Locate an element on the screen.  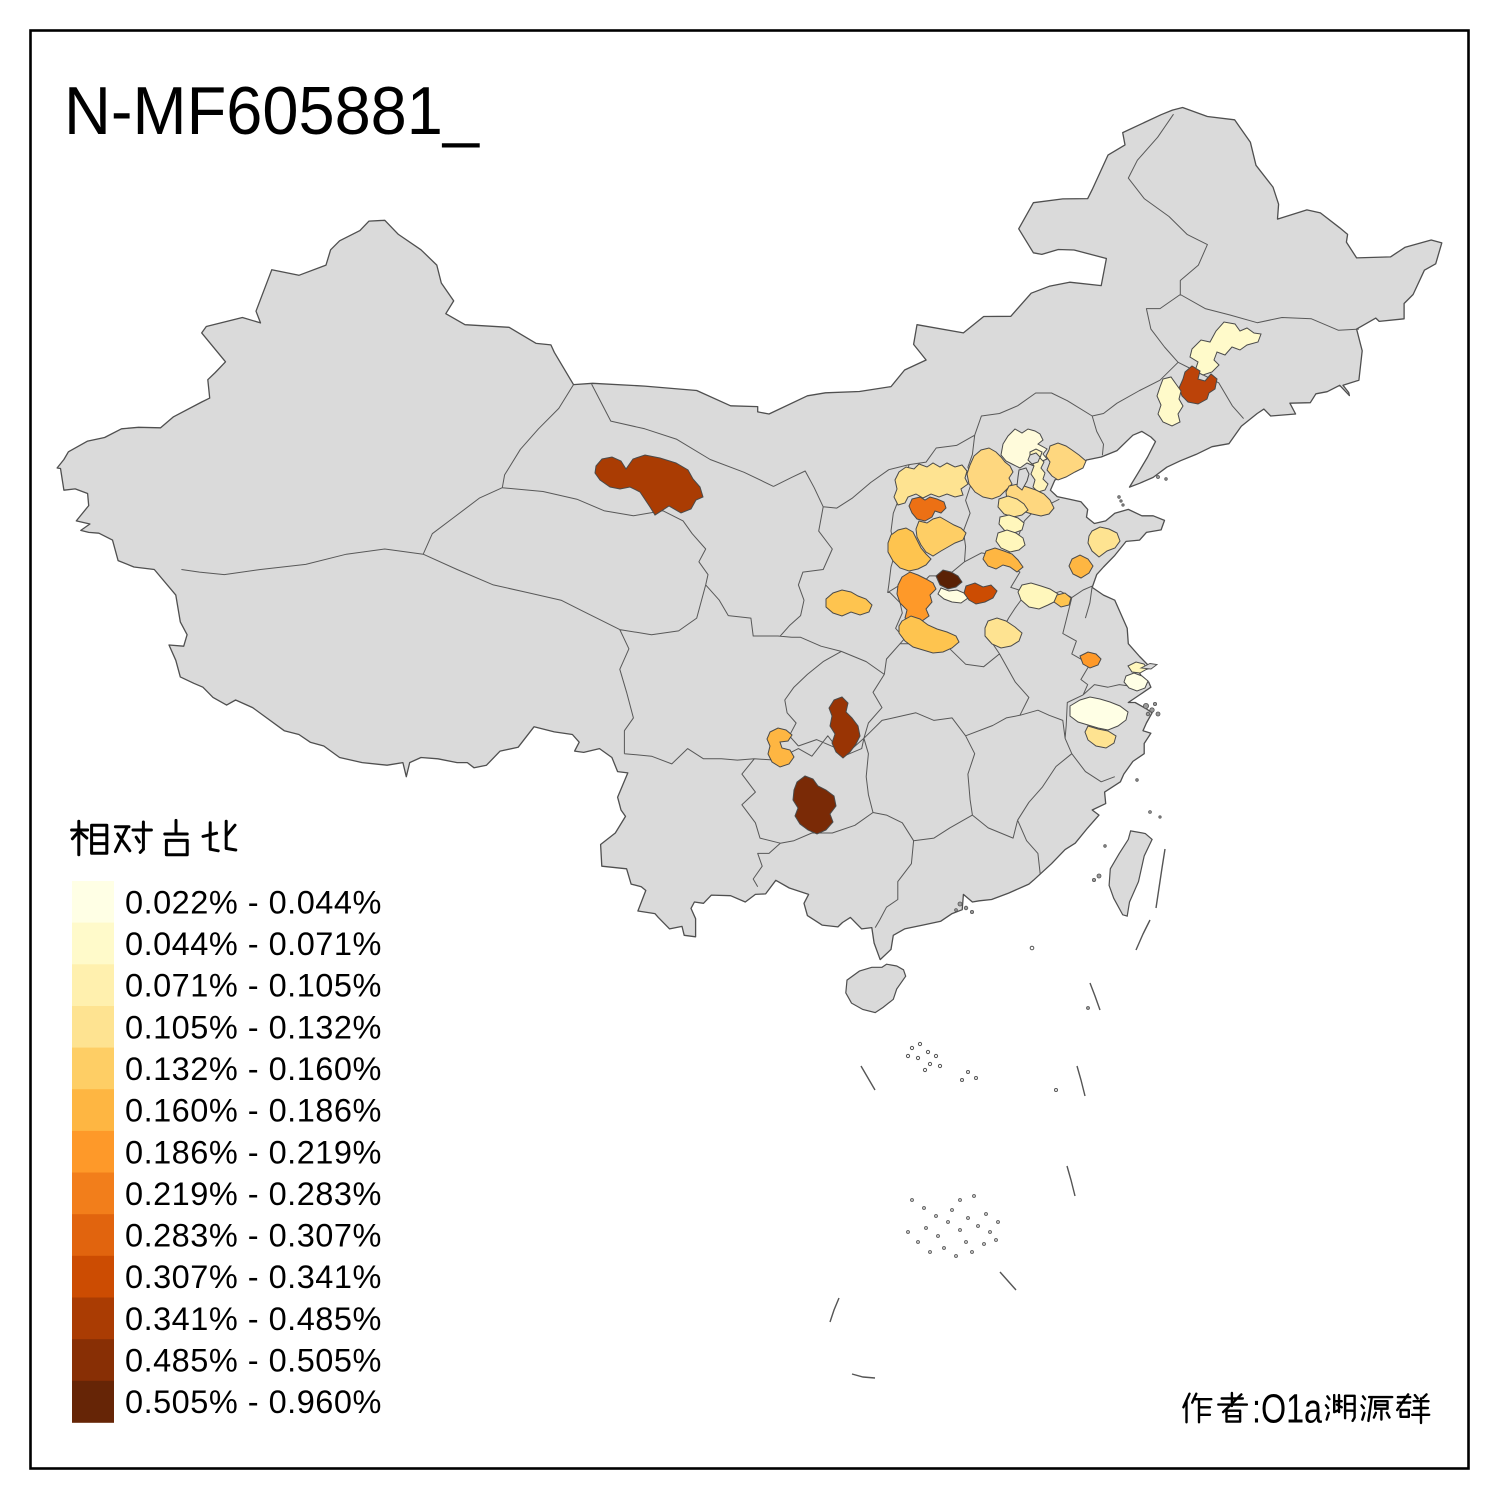
svg-text: N-MF605881_ is located at coordinates (272, 111).